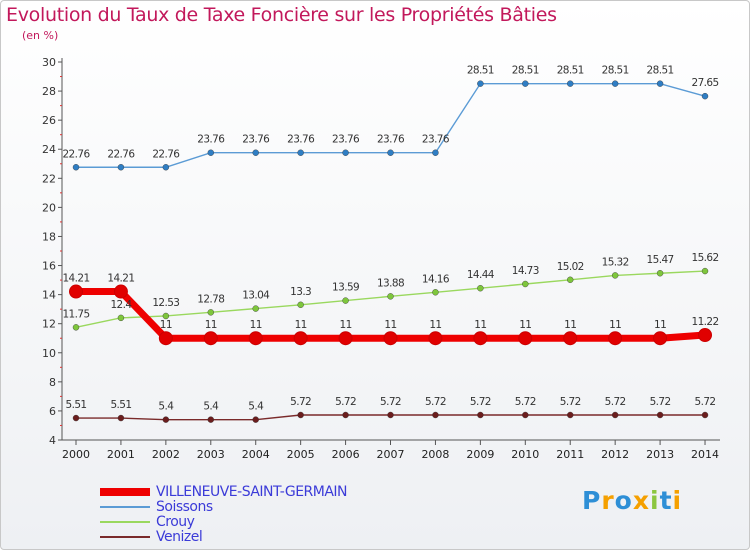 This screenshot has width=750, height=550. Describe the element at coordinates (677, 500) in the screenshot. I see `logo-letter: i` at that location.